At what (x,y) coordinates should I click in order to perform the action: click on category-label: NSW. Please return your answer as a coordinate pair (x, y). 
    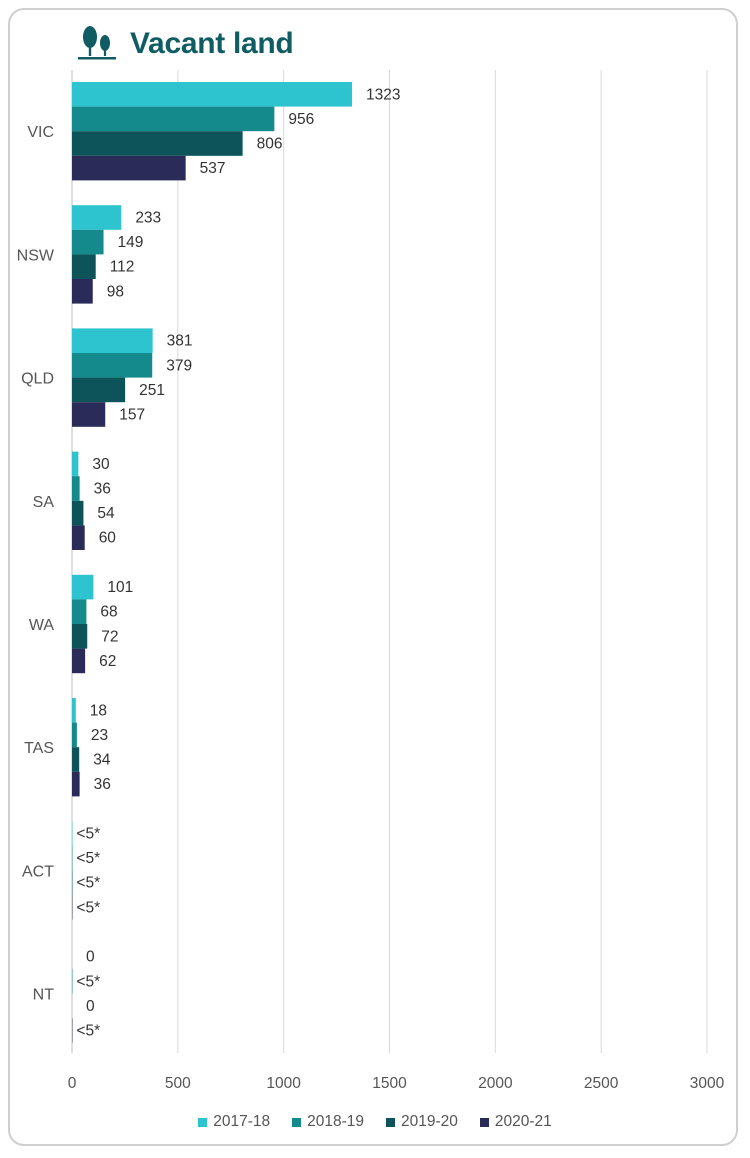
    Looking at the image, I should click on (36, 255).